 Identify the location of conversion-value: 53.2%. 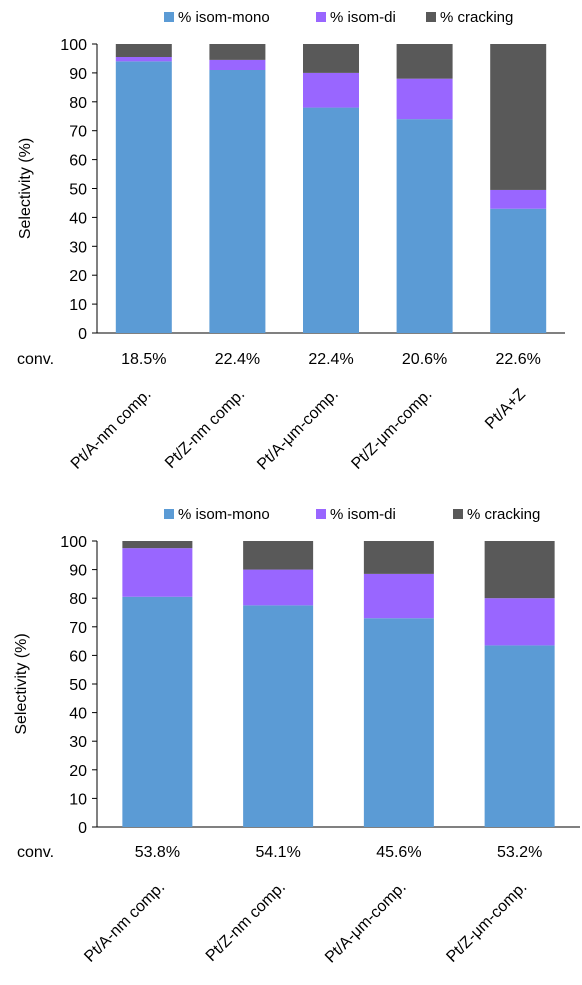
(519, 852).